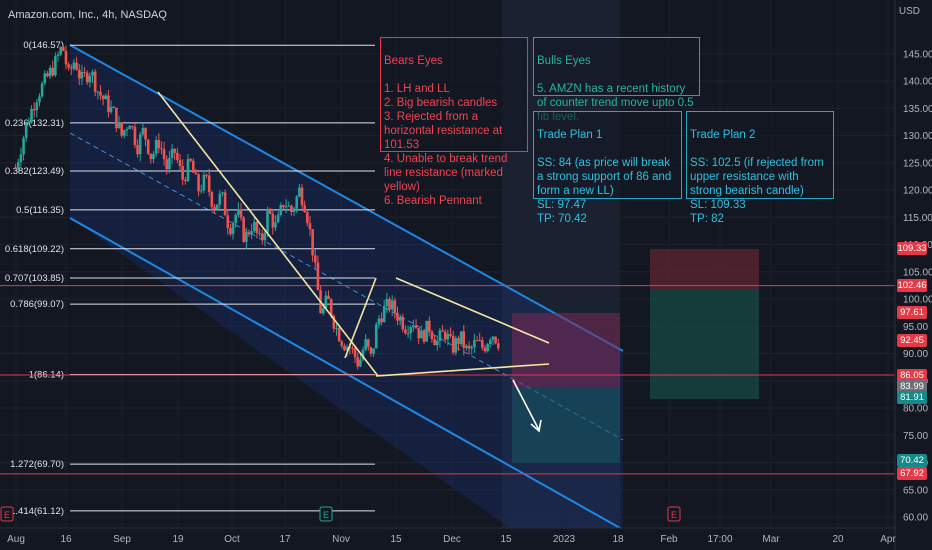 This screenshot has height=550, width=932. Describe the element at coordinates (564, 61) in the screenshot. I see `bulls-eyes-title: Bulls Eyes` at that location.